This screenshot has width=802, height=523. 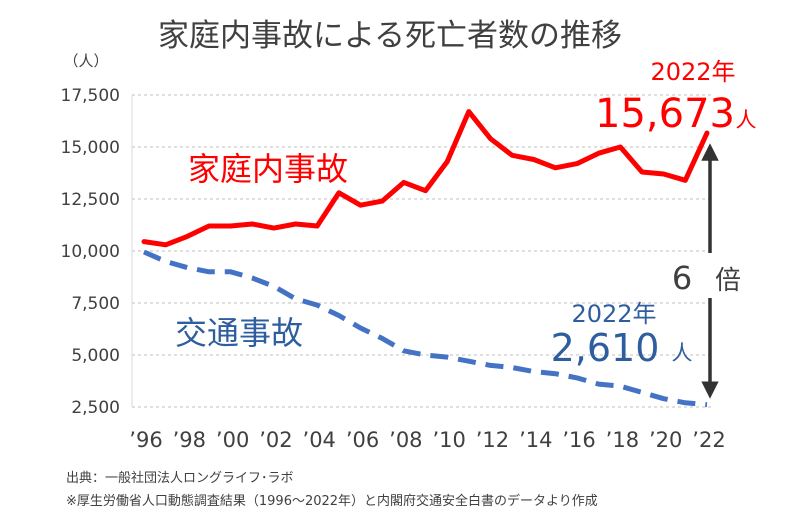 I want to click on y-tick-label: 15,000, so click(x=90, y=148).